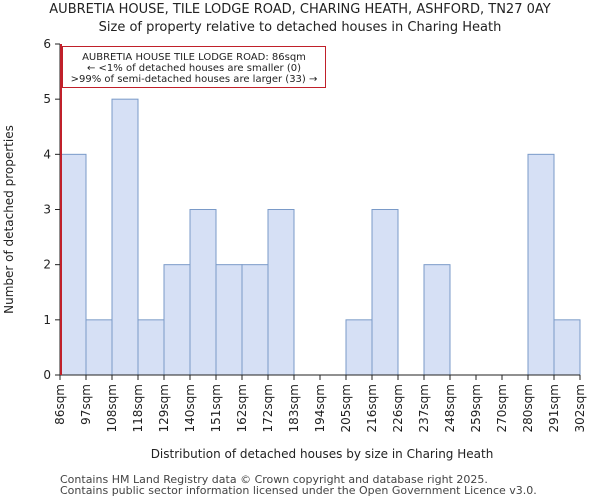 The image size is (600, 500). What do you see at coordinates (424, 408) in the screenshot?
I see `x-tick-label: 237sqm` at bounding box center [424, 408].